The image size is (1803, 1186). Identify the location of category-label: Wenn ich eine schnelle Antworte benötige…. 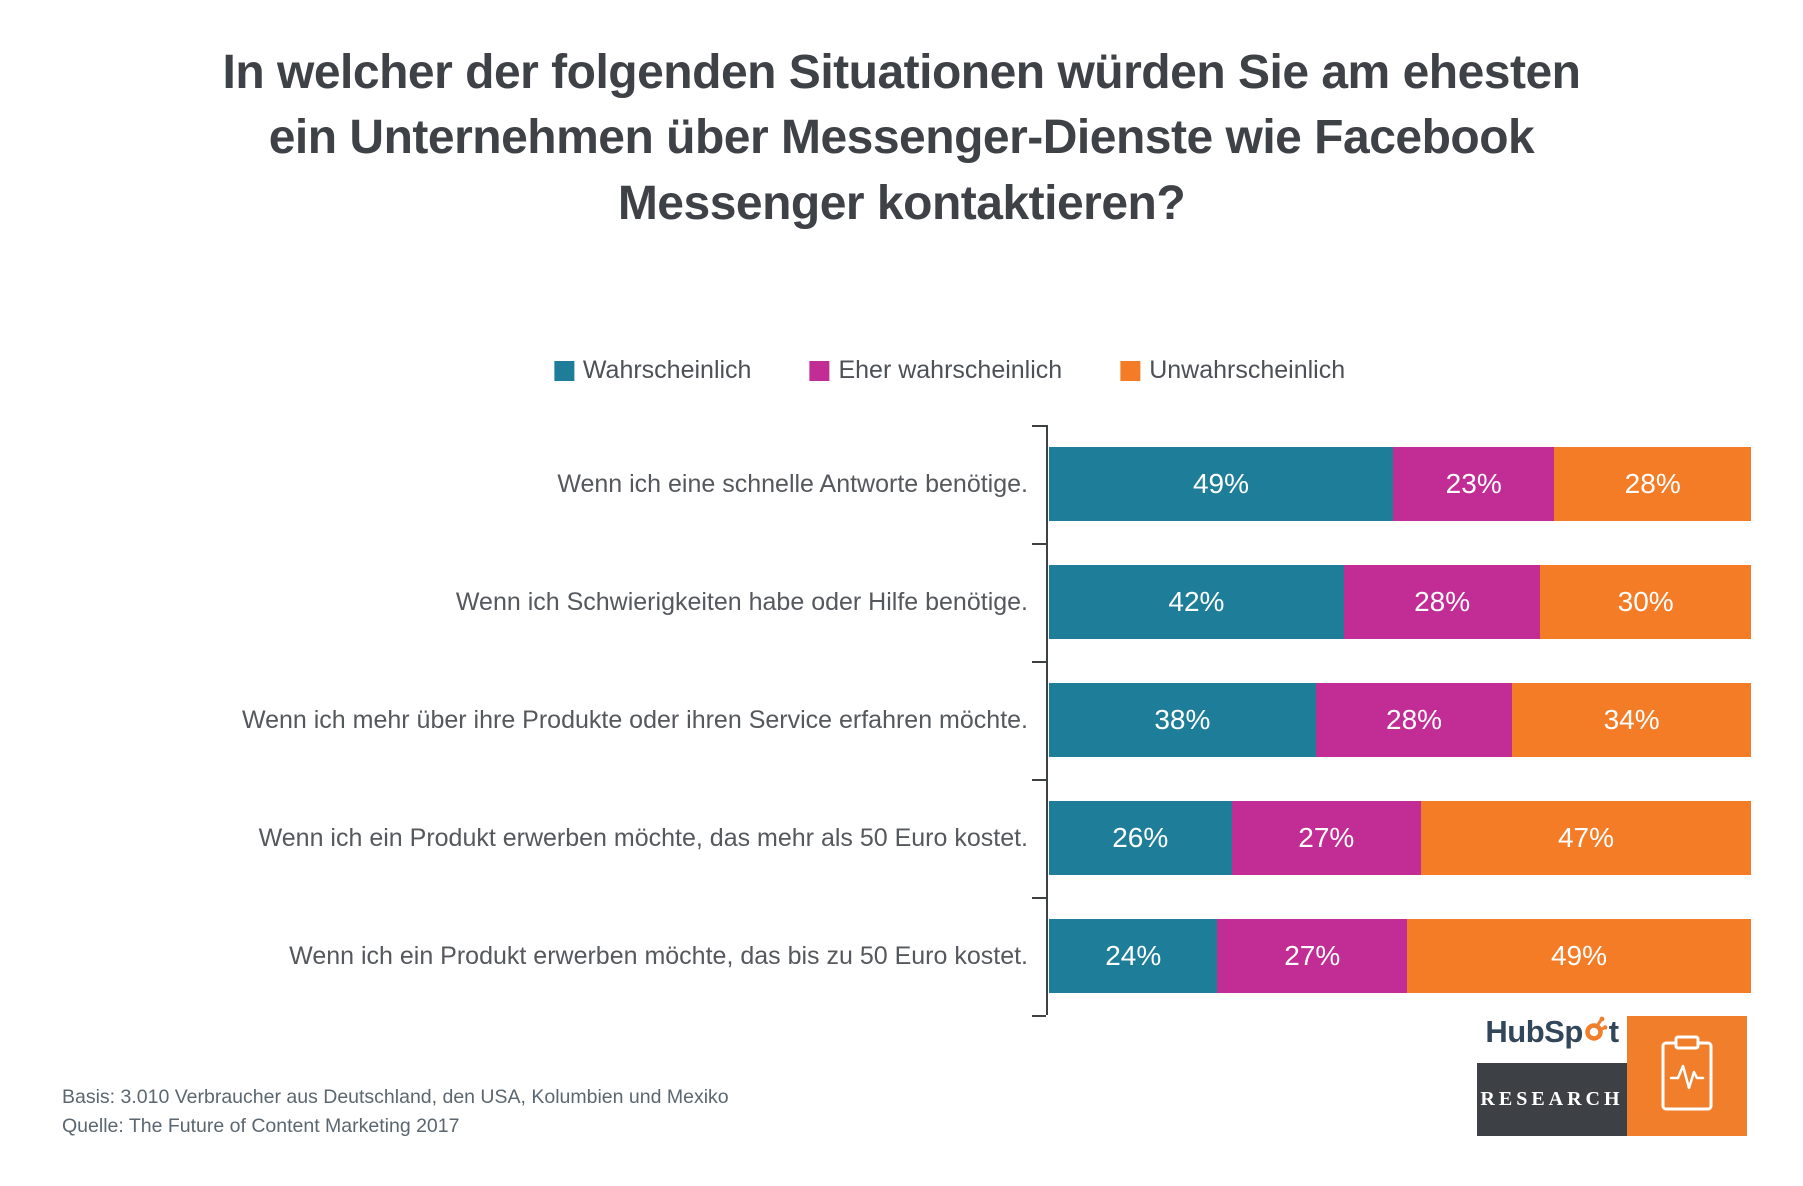
(792, 483).